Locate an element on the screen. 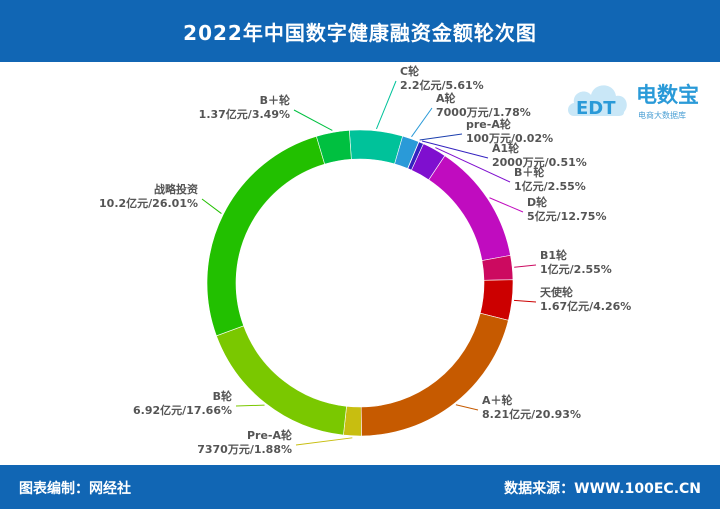 The height and width of the screenshot is (509, 720). slice-label-value: 2.2亿元/5.61% is located at coordinates (442, 85).